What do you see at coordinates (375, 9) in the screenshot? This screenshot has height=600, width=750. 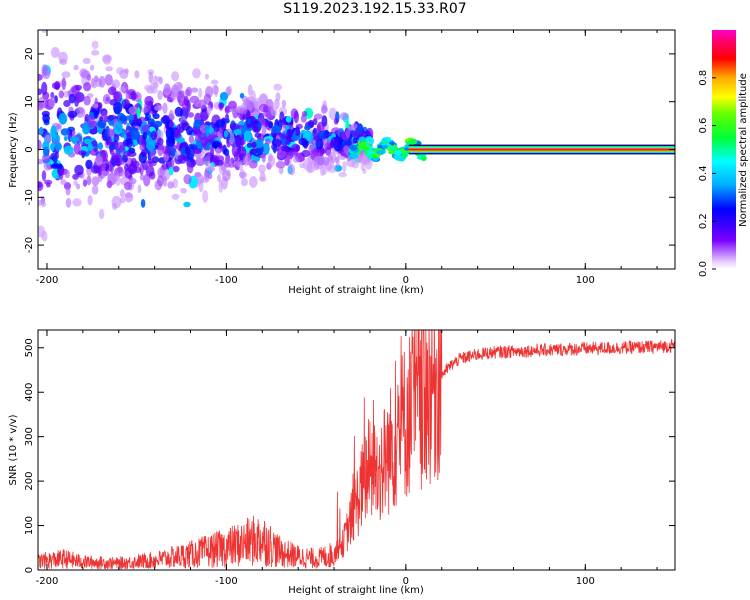 I see `chart-title: S119.2023.192.15.33.R07` at bounding box center [375, 9].